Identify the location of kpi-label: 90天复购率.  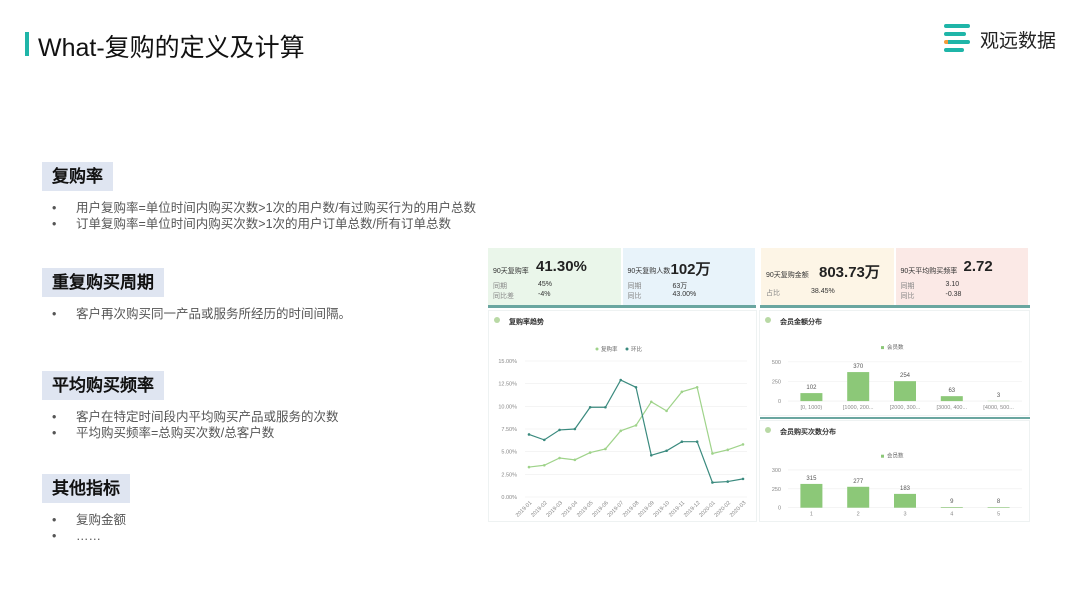
(511, 271).